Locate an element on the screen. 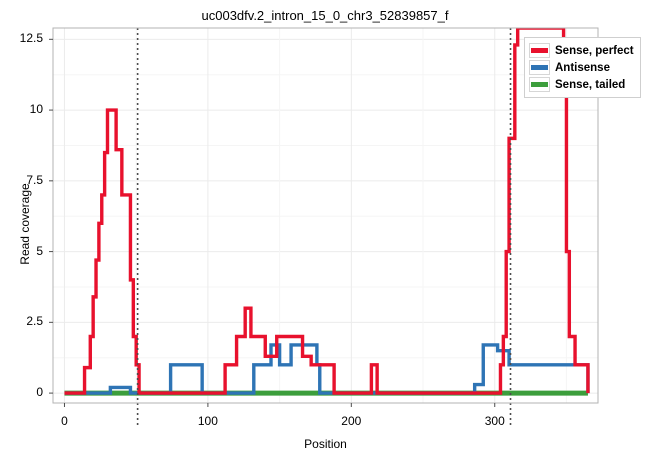 Image resolution: width=650 pixels, height=460 pixels. y-tick-label: 5 is located at coordinates (39, 250).